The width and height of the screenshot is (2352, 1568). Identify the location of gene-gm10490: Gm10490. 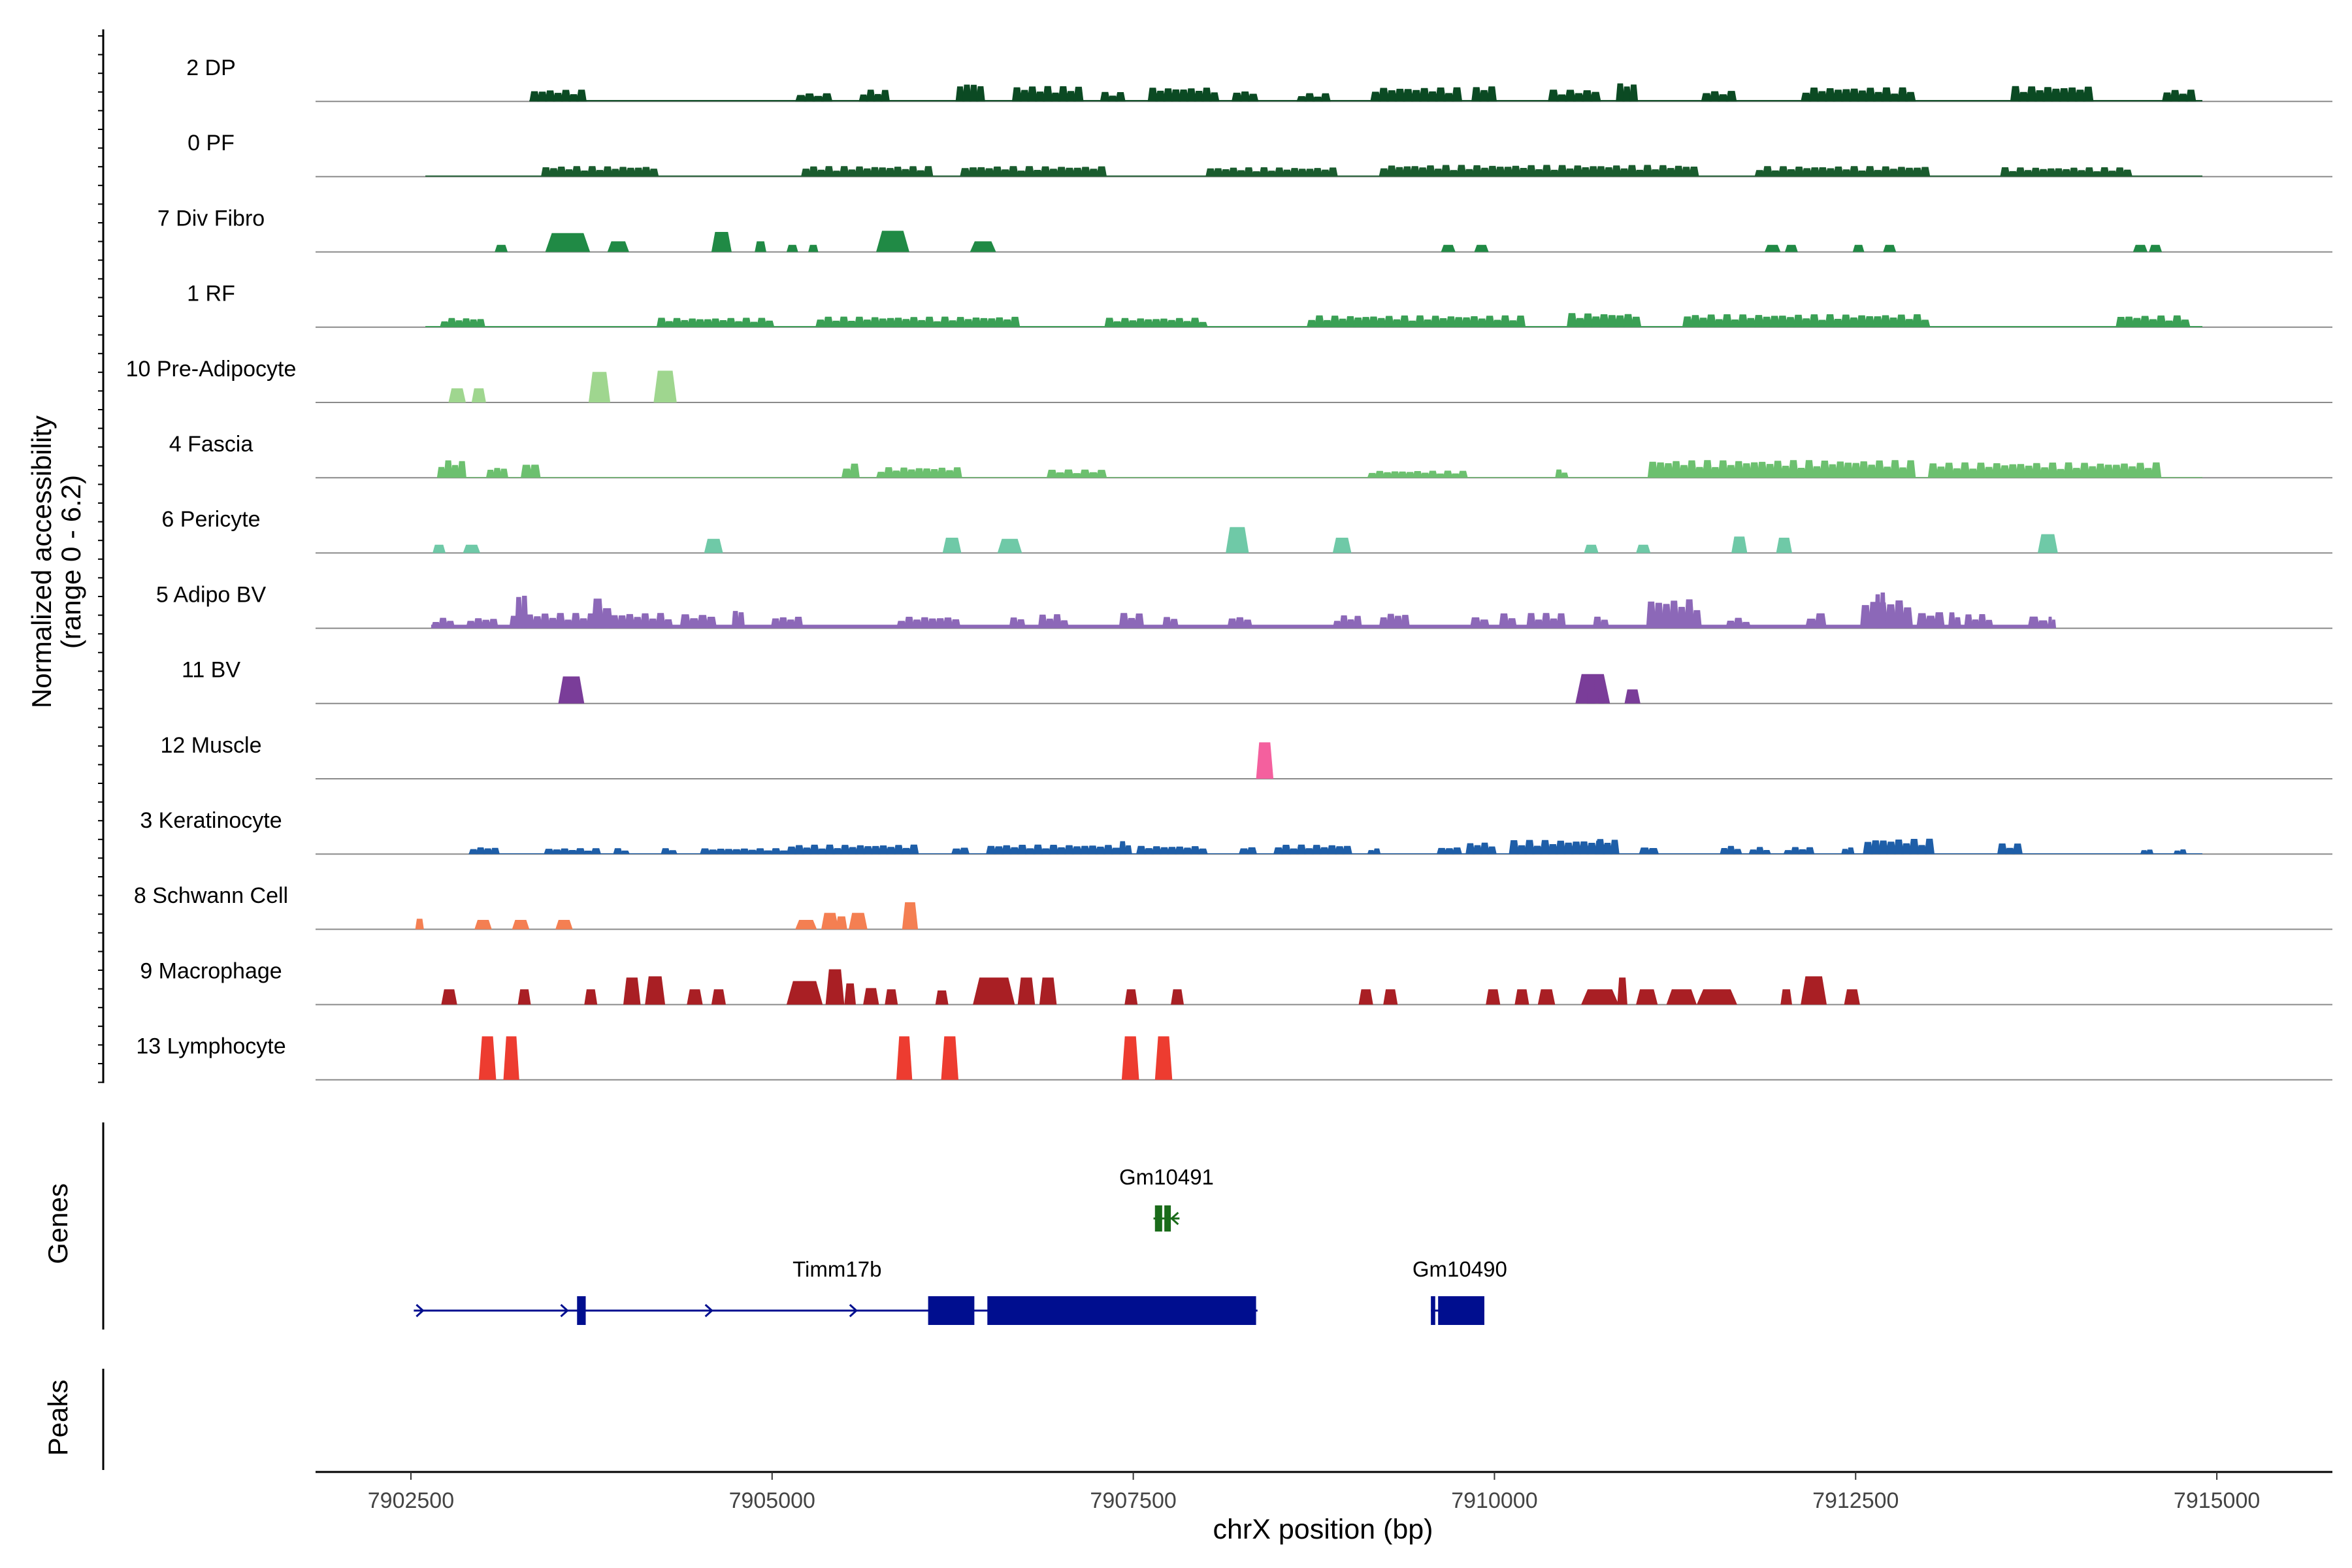
(1460, 1291).